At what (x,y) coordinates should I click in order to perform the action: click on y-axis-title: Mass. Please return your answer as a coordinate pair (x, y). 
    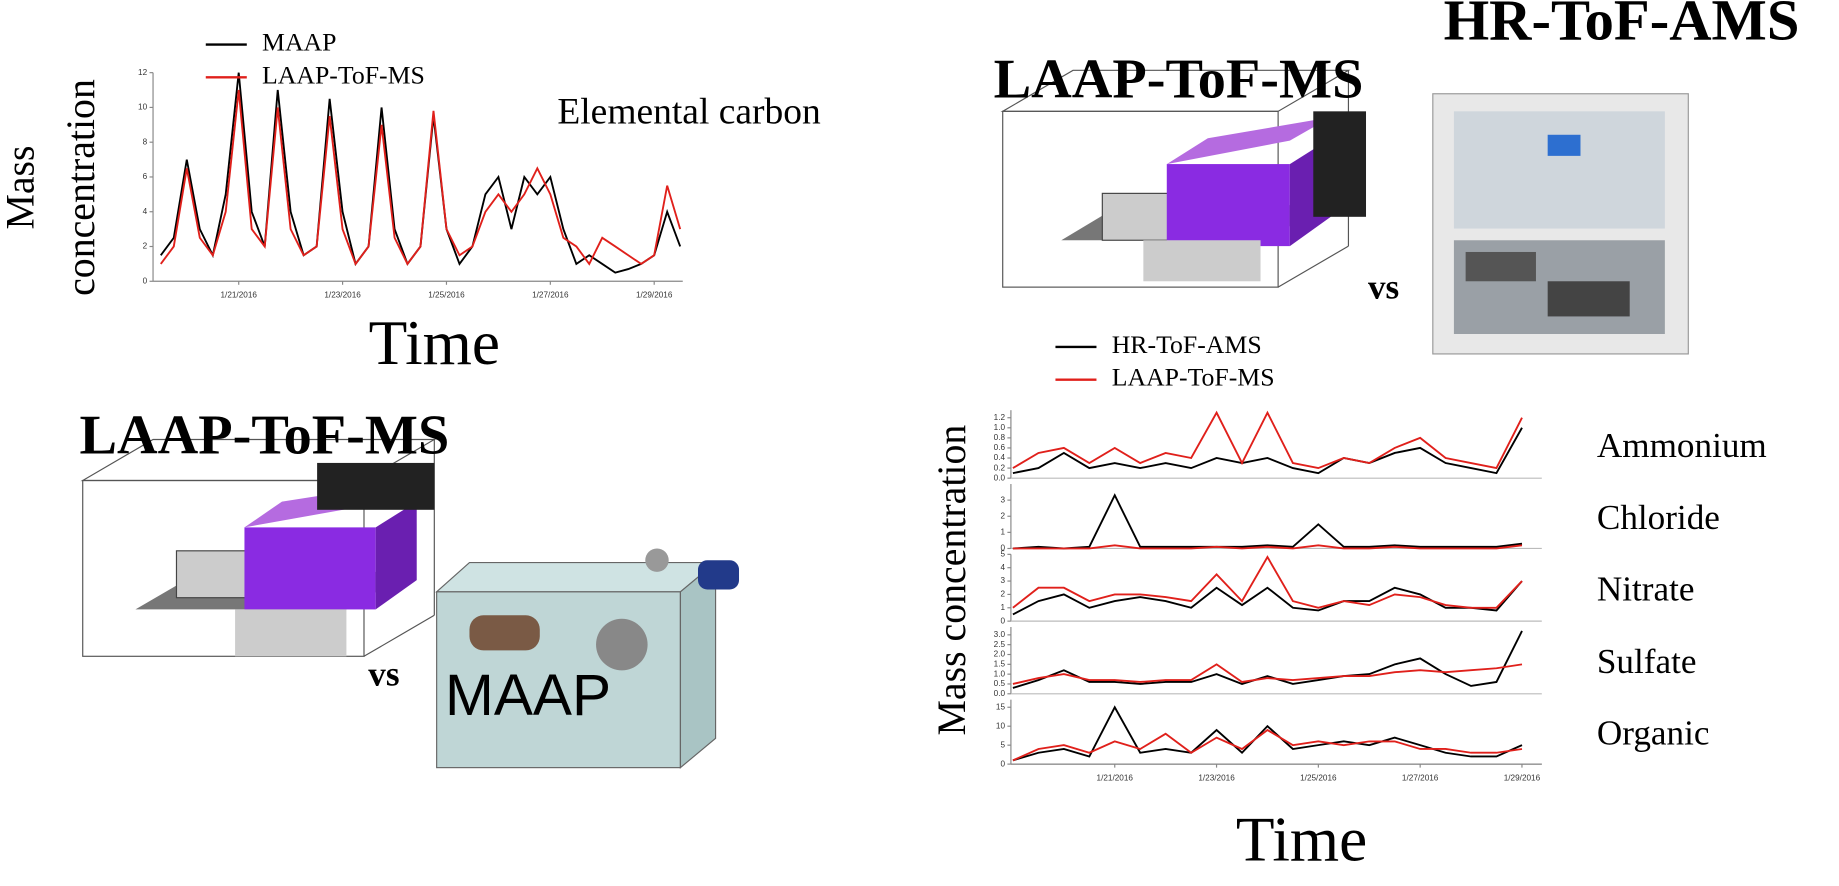
    Looking at the image, I should click on (21, 187).